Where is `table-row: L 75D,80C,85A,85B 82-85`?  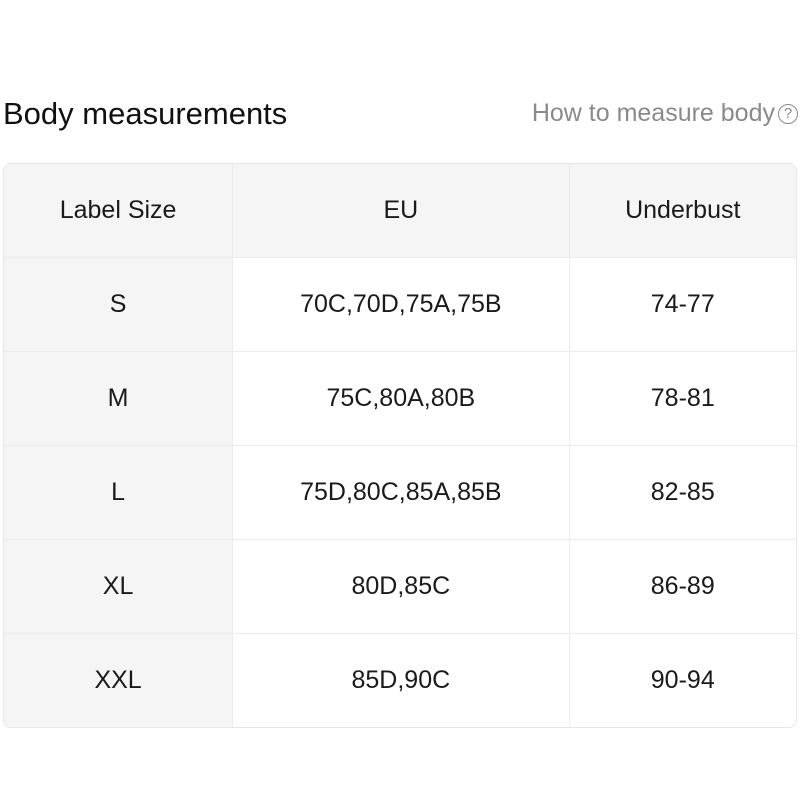
table-row: L 75D,80C,85A,85B 82-85 is located at coordinates (400, 493).